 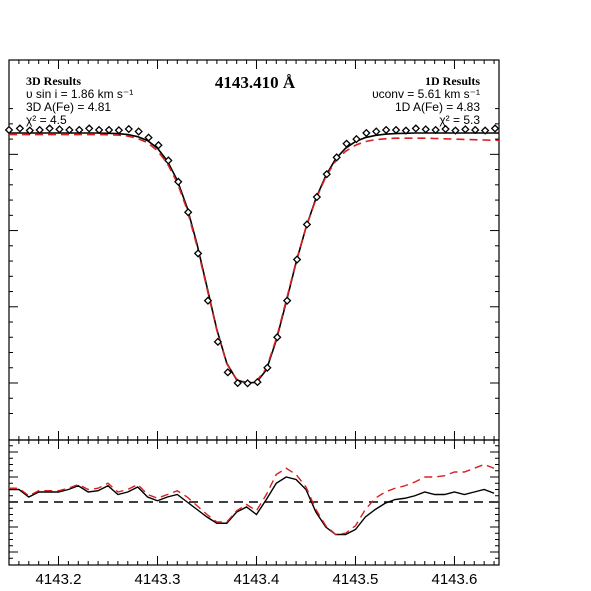 What do you see at coordinates (68, 107) in the screenshot?
I see `left-annotation-abundance: 3D A(Fe) = 4.81` at bounding box center [68, 107].